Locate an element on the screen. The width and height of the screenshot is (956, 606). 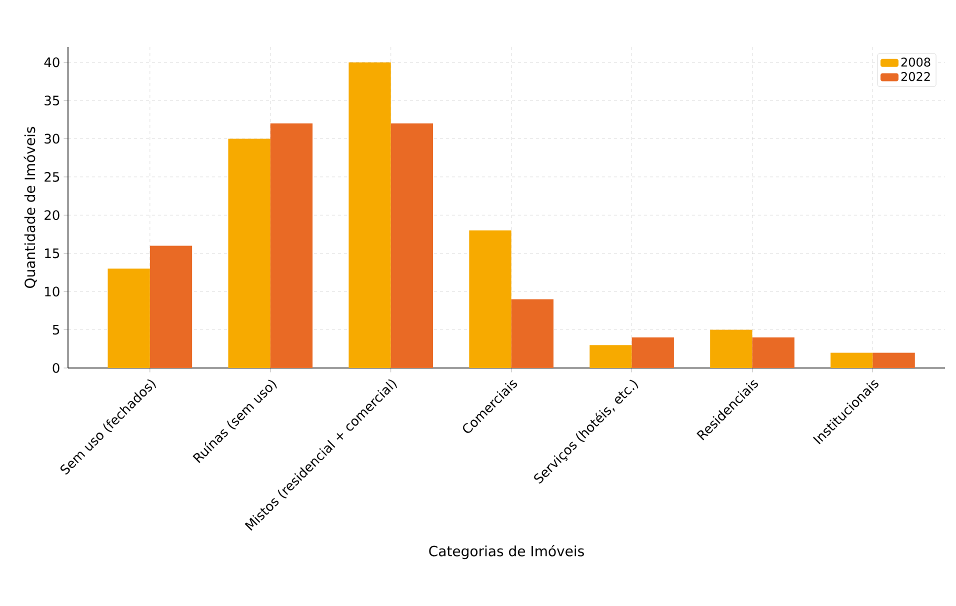
y-tick-label: 15 is located at coordinates (52, 253).